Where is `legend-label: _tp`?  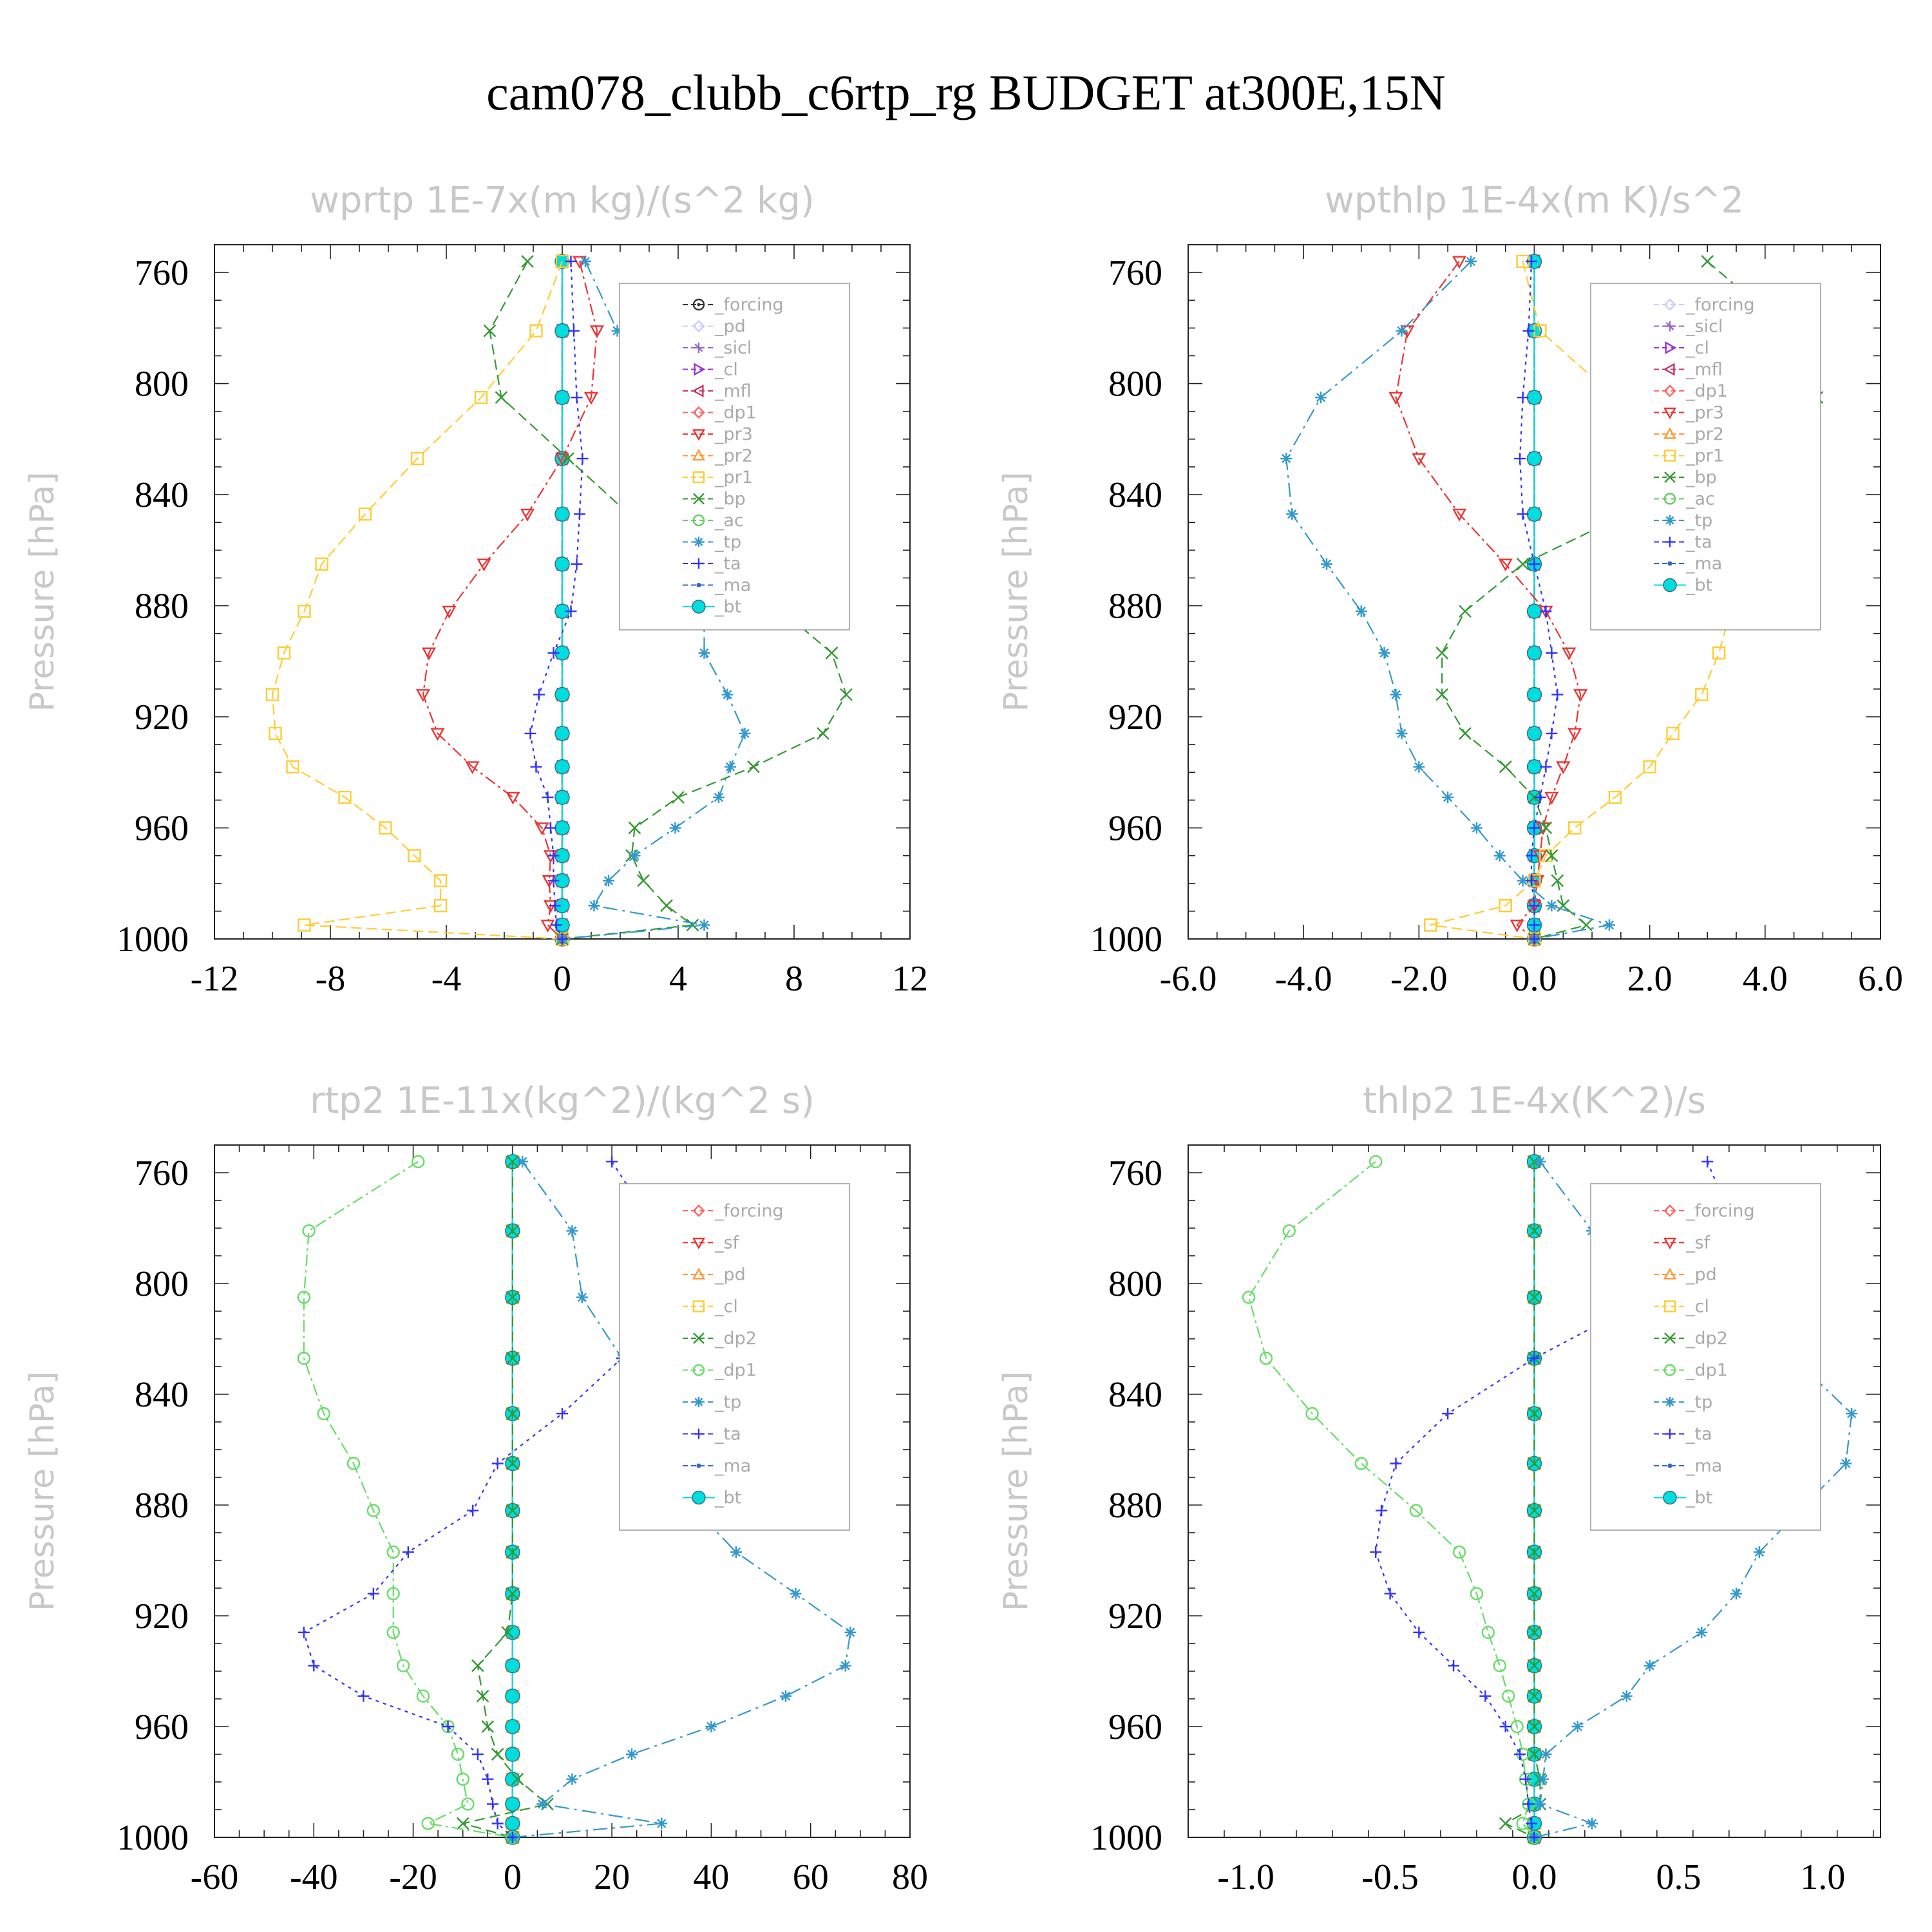
legend-label: _tp is located at coordinates (727, 1402).